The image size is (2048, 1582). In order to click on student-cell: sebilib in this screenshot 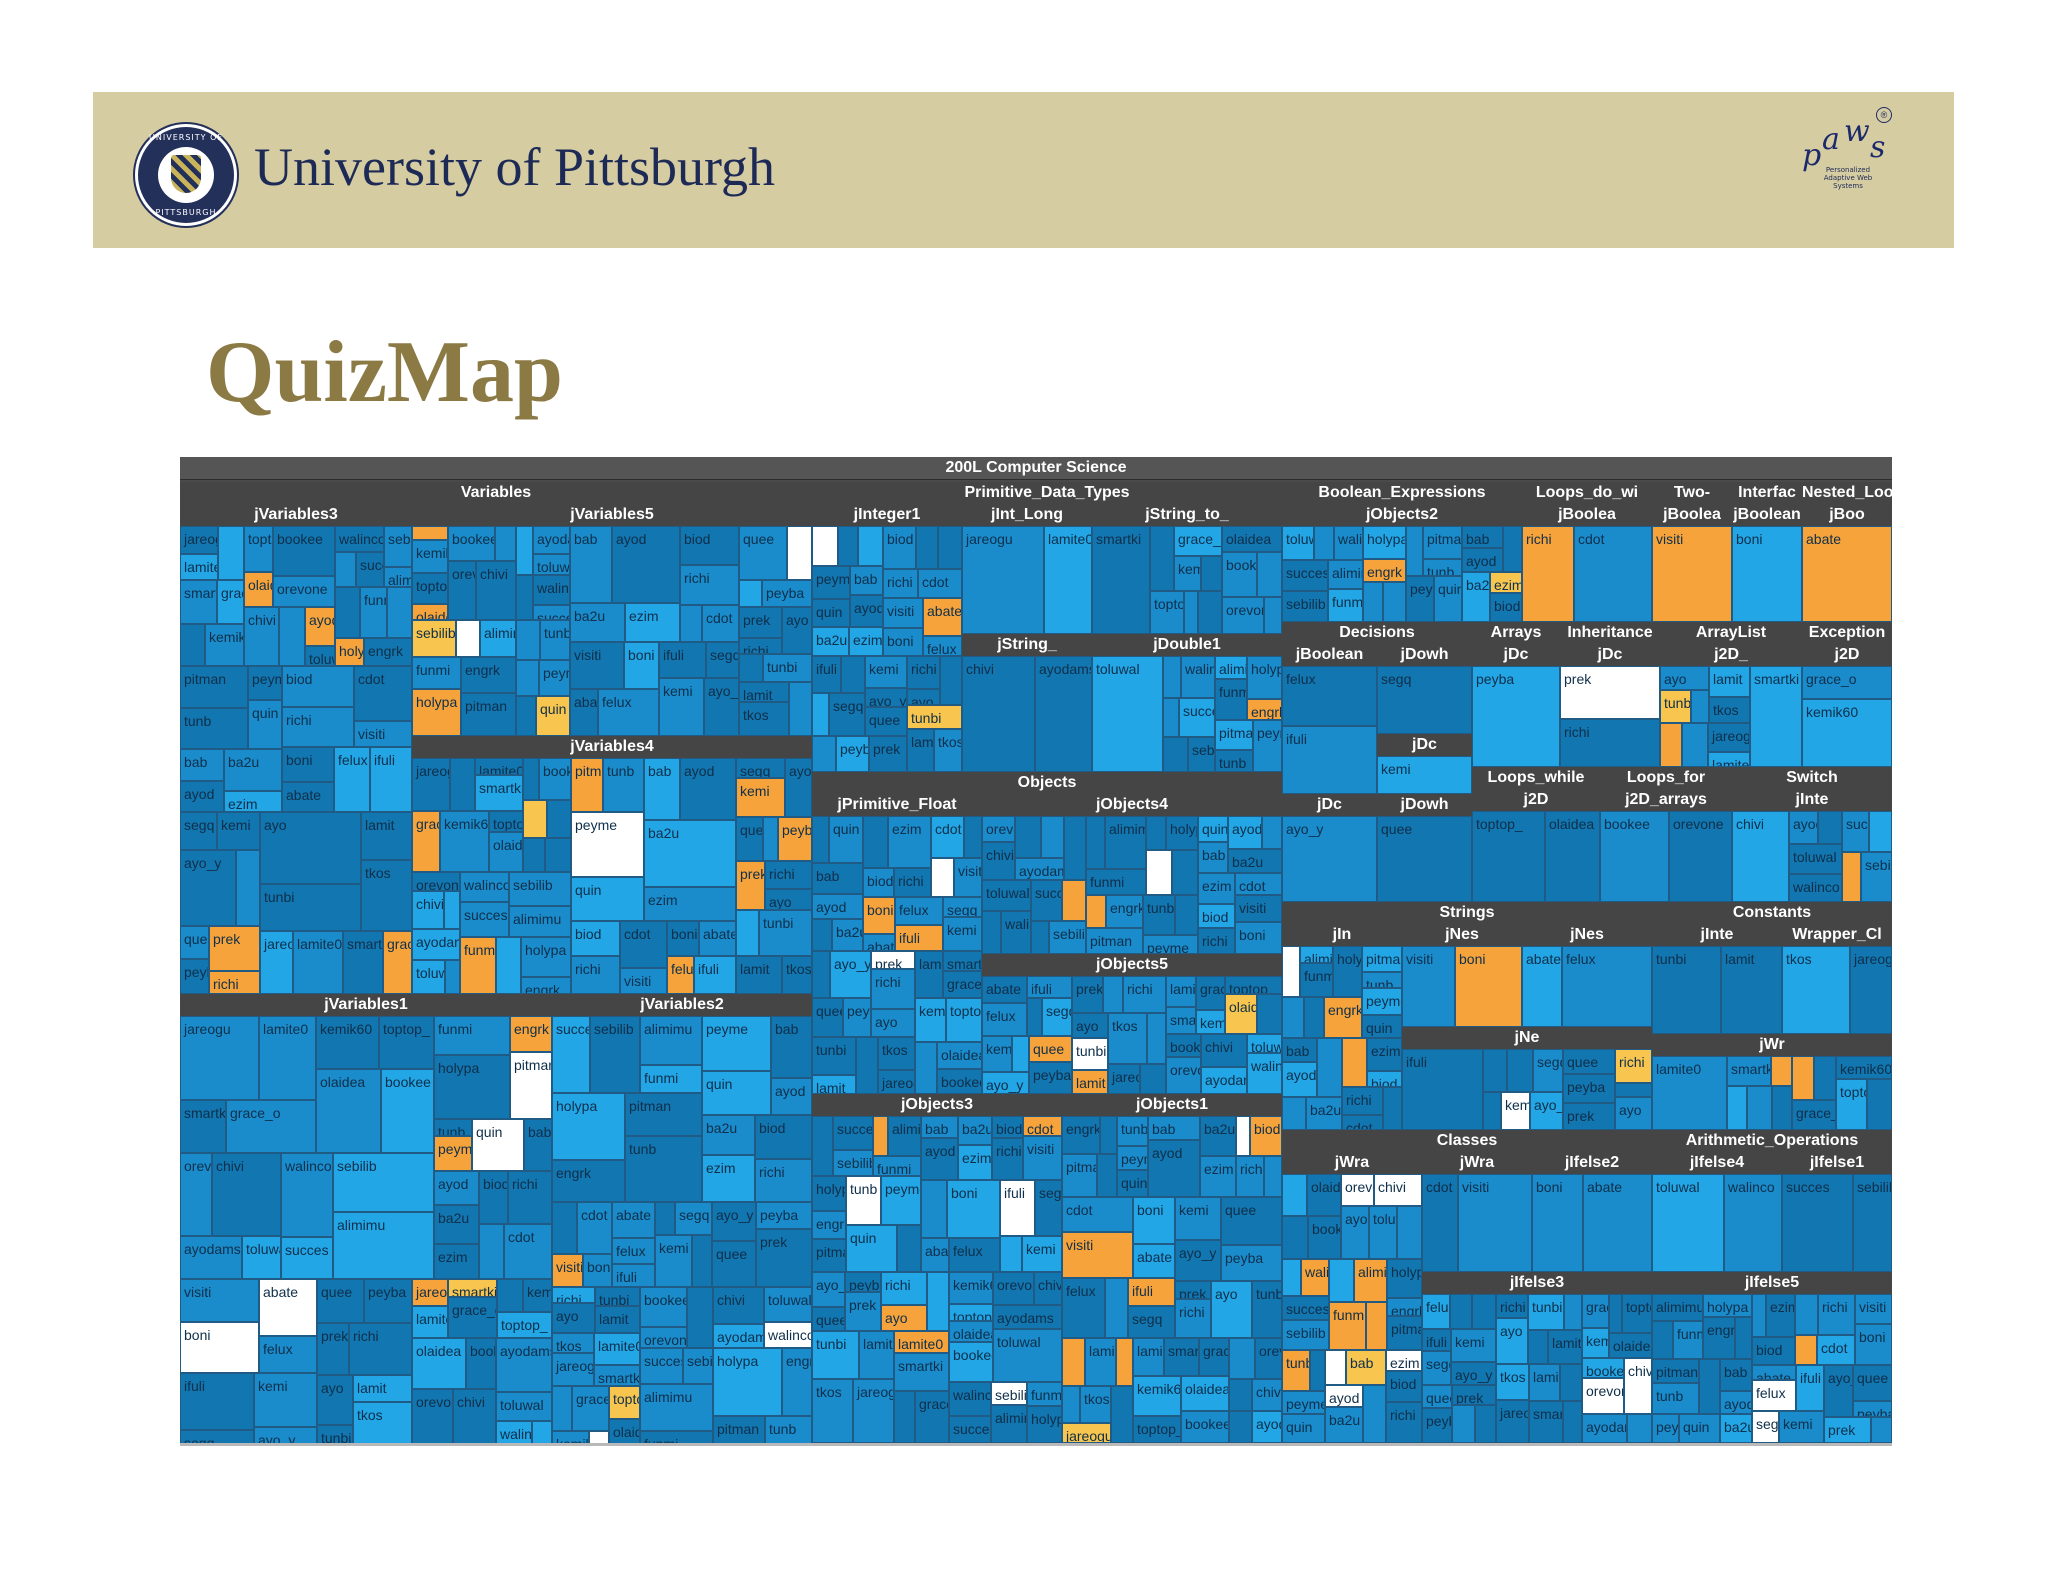, I will do `click(1872, 1223)`.